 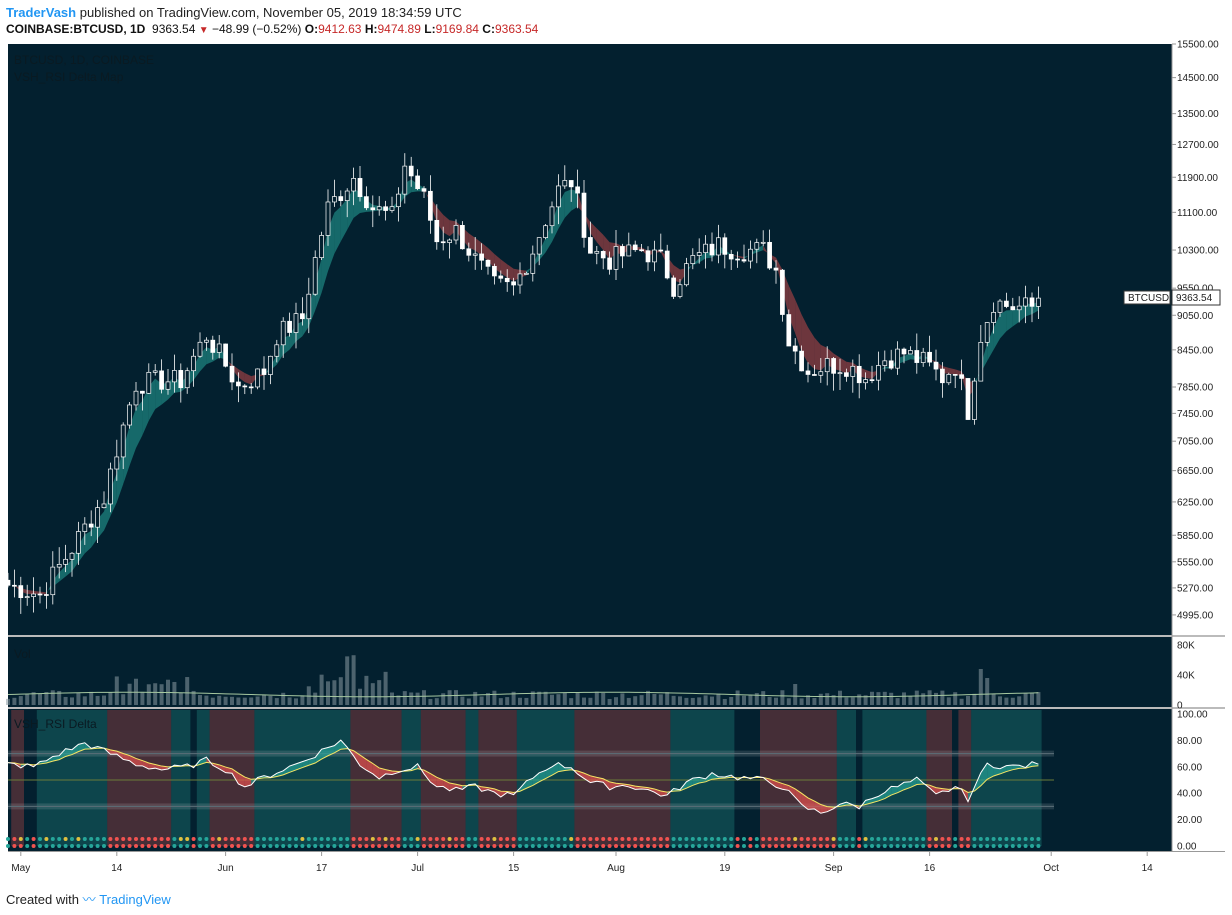 I want to click on volume-tick-label: 80K, so click(x=1186, y=646).